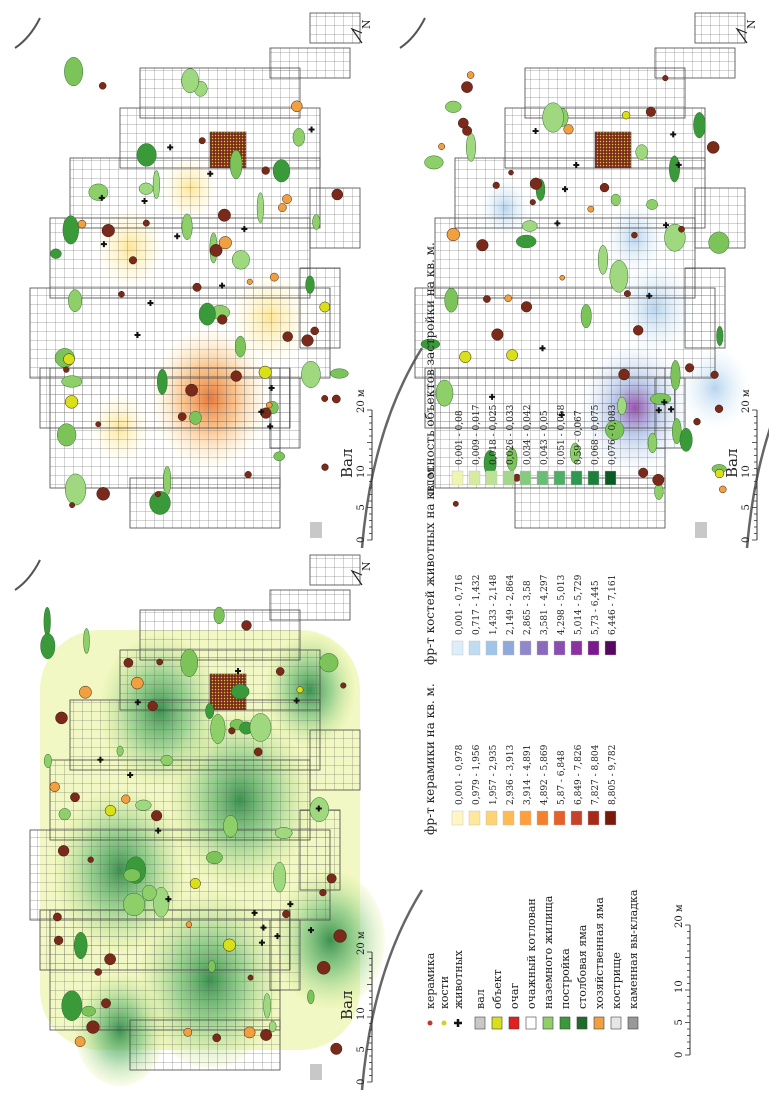 Image resolution: width=769 pixels, height=1097 pixels. I want to click on legend-swatch-hearth, so click(514, 1023).